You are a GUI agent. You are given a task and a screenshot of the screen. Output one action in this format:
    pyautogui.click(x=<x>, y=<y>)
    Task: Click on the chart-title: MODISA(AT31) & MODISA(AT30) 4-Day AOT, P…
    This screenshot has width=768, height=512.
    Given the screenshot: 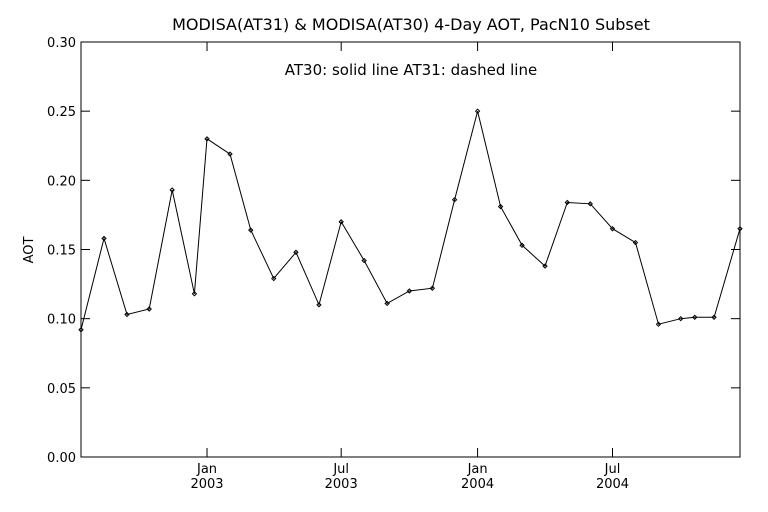 What is the action you would take?
    pyautogui.click(x=411, y=24)
    